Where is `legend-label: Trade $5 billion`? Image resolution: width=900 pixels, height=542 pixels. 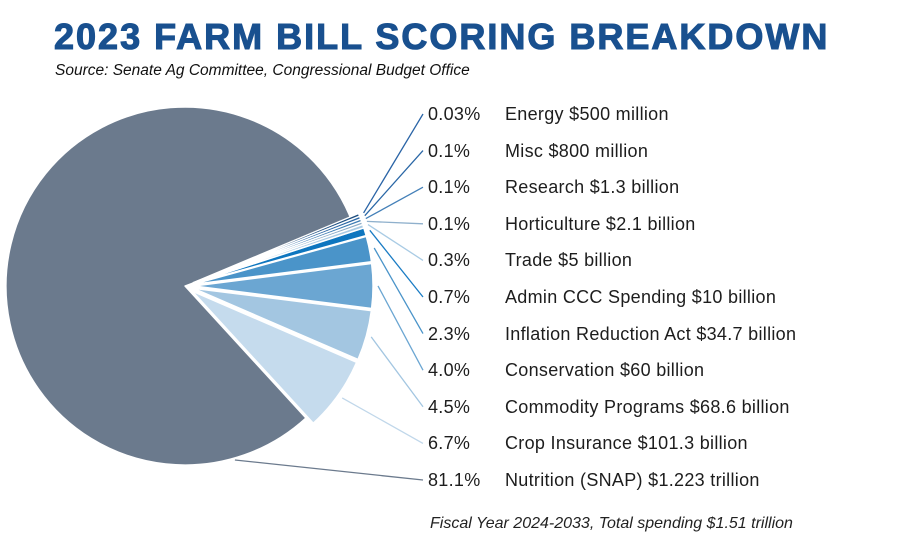 legend-label: Trade $5 billion is located at coordinates (569, 260).